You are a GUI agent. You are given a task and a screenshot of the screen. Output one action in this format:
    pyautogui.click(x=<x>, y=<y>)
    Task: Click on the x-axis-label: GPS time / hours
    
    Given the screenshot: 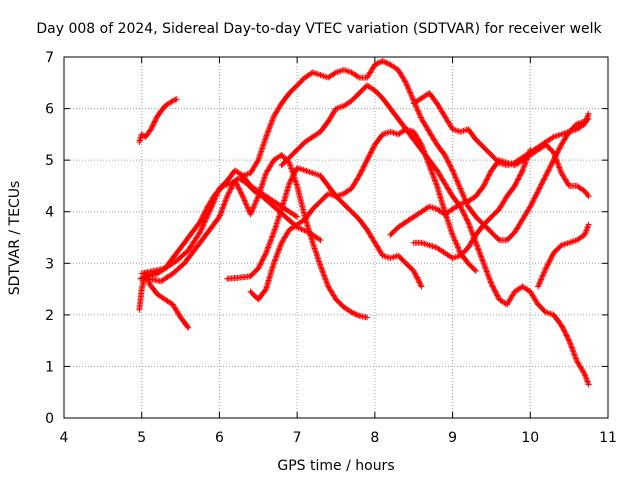 What is the action you would take?
    pyautogui.click(x=335, y=466)
    